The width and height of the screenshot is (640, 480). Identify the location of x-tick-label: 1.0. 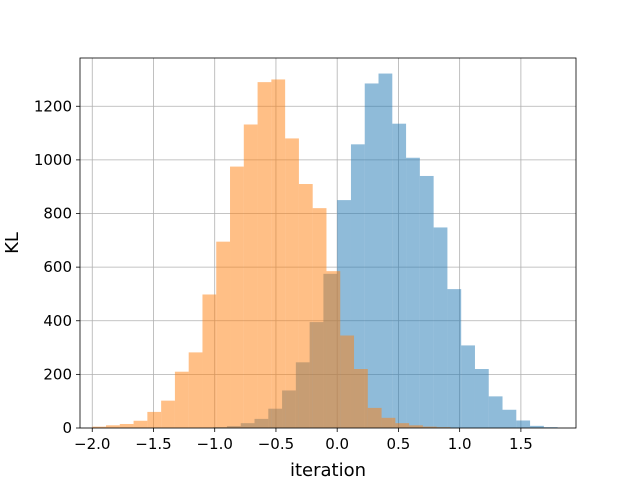
(460, 444).